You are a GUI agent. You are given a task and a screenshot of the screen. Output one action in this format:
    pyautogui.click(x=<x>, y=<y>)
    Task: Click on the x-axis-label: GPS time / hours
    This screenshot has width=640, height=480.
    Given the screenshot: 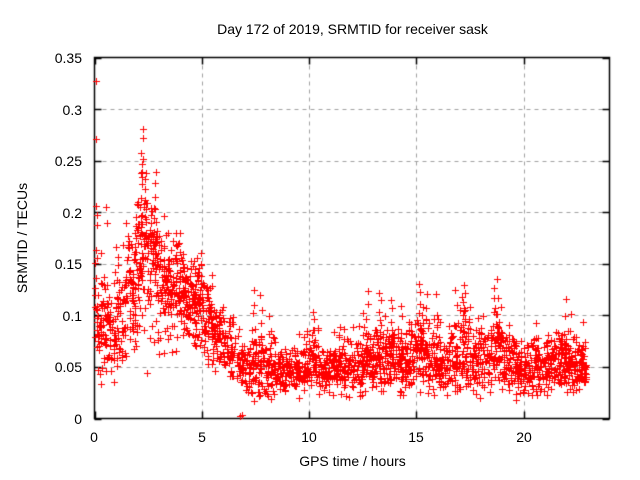 What is the action you would take?
    pyautogui.click(x=352, y=461)
    